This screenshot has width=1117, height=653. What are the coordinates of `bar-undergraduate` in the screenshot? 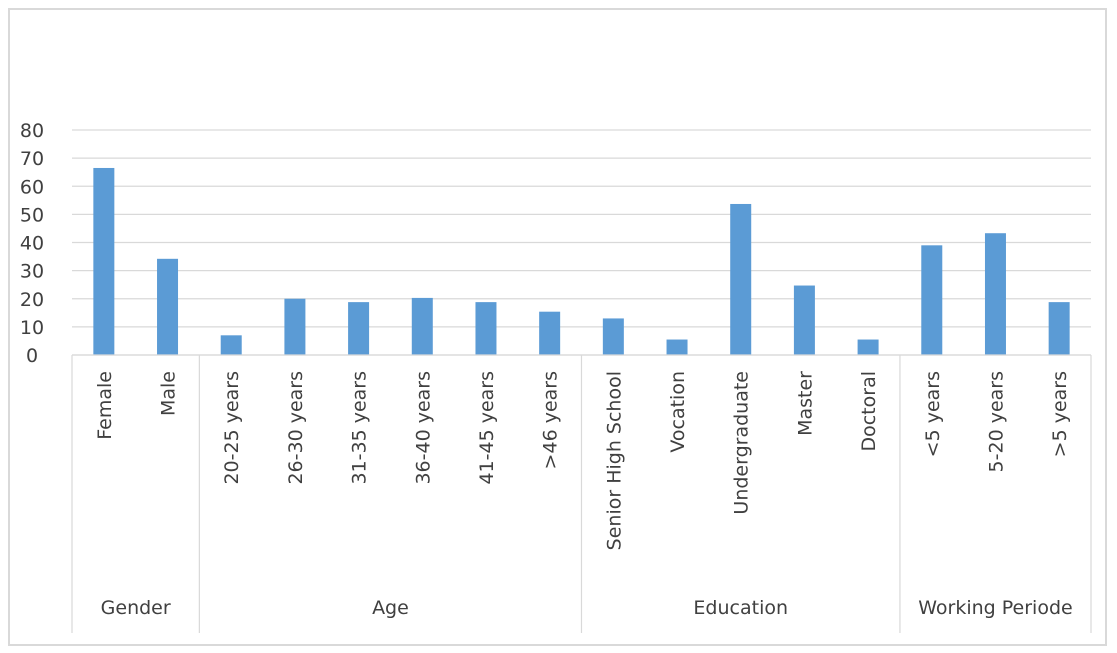 It's located at (741, 279).